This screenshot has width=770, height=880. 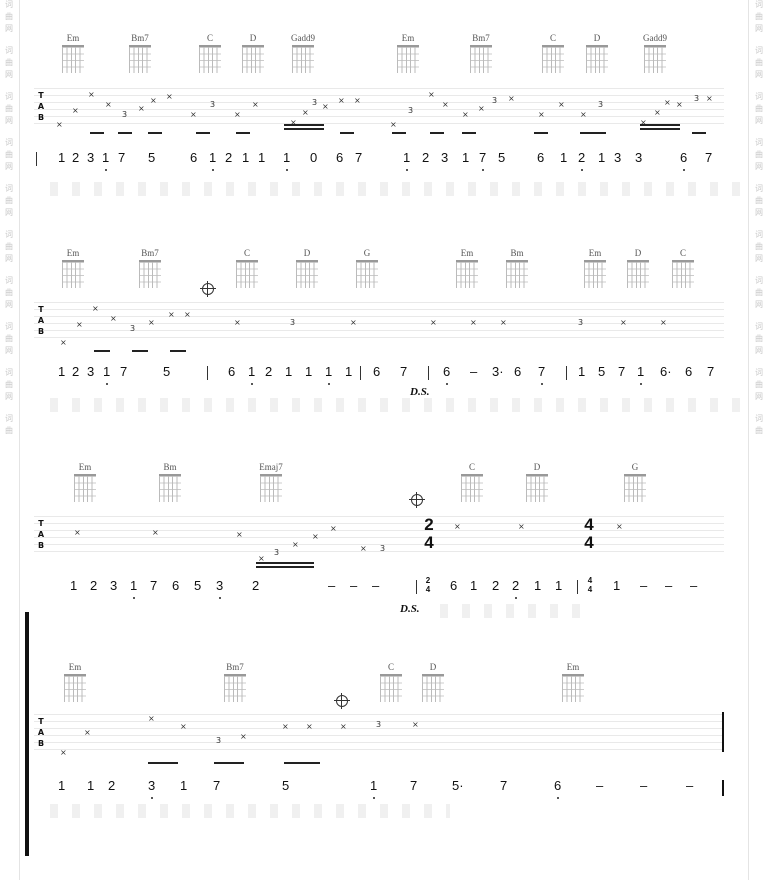 What do you see at coordinates (467, 253) in the screenshot?
I see `chord-name: Em` at bounding box center [467, 253].